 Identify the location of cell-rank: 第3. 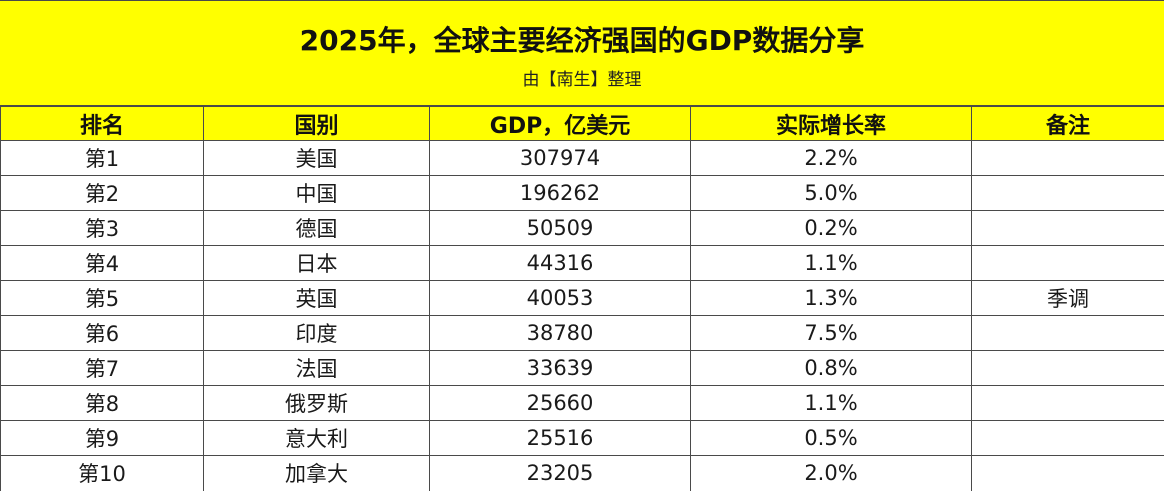
(102, 228).